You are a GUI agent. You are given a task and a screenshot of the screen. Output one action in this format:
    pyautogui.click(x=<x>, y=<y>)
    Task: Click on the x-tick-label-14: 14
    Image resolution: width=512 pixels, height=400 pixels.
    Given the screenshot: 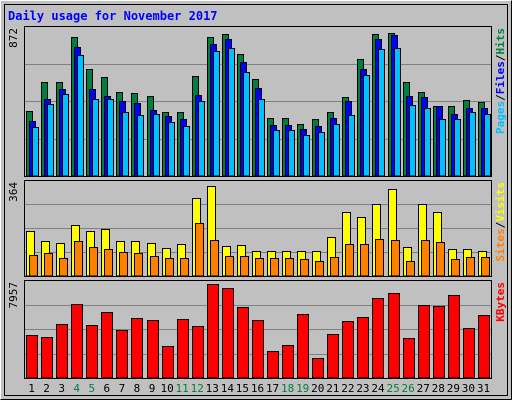 What is the action you would take?
    pyautogui.click(x=228, y=388)
    